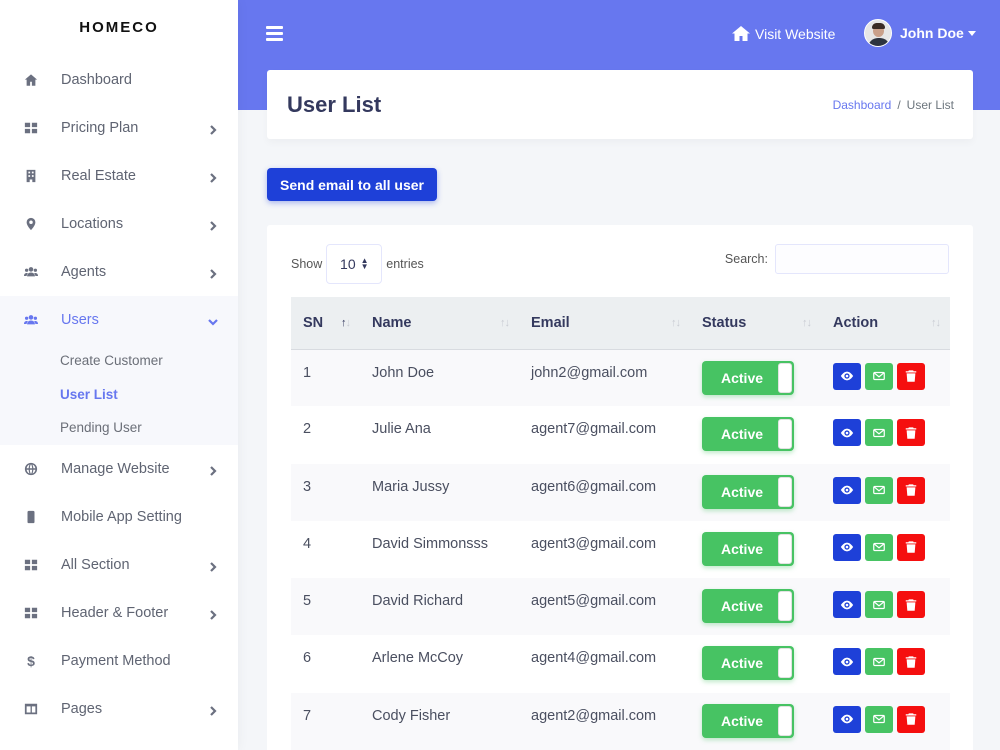 The height and width of the screenshot is (750, 1000). Describe the element at coordinates (307, 264) in the screenshot. I see `show-label: Show` at that location.